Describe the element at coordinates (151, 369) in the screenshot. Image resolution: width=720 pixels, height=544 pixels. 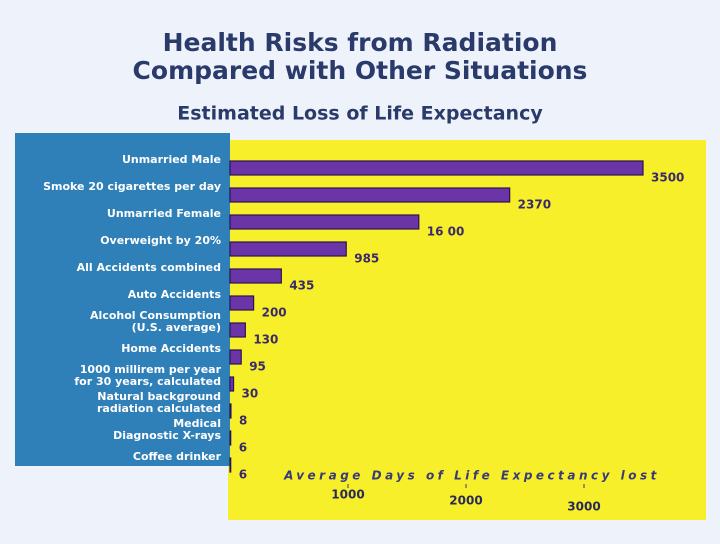
I see `y-tick-label-line: 1000 millirem per year` at that location.